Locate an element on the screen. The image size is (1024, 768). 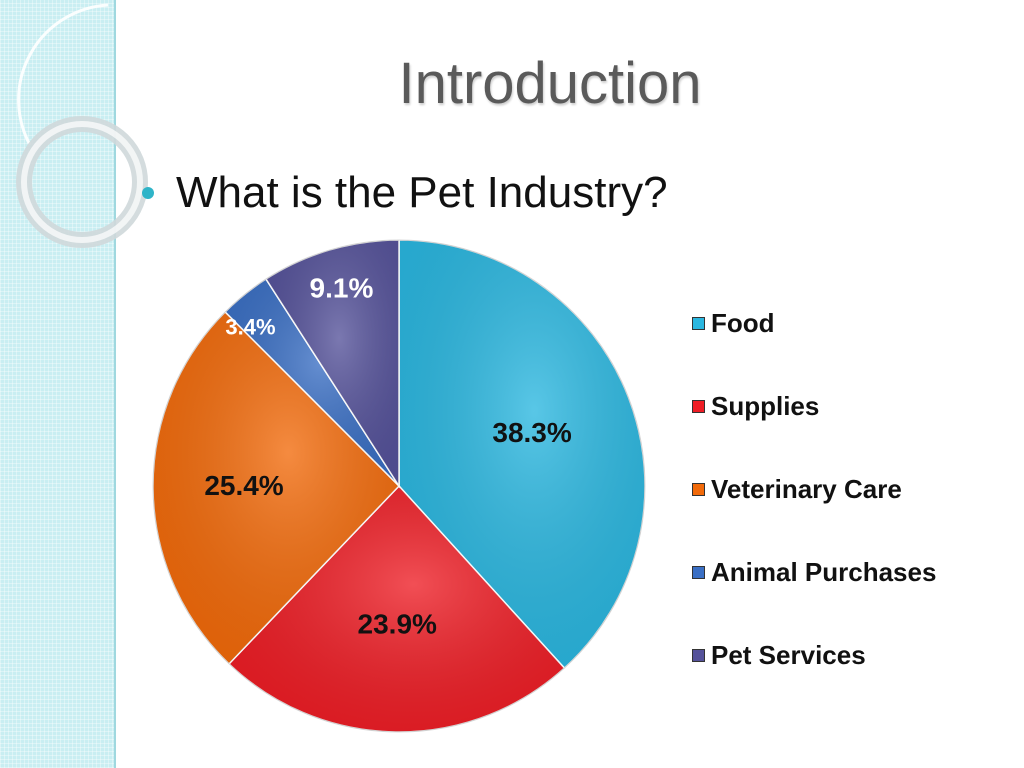
bullet-item: What is the Pet Industry? is located at coordinates (405, 193).